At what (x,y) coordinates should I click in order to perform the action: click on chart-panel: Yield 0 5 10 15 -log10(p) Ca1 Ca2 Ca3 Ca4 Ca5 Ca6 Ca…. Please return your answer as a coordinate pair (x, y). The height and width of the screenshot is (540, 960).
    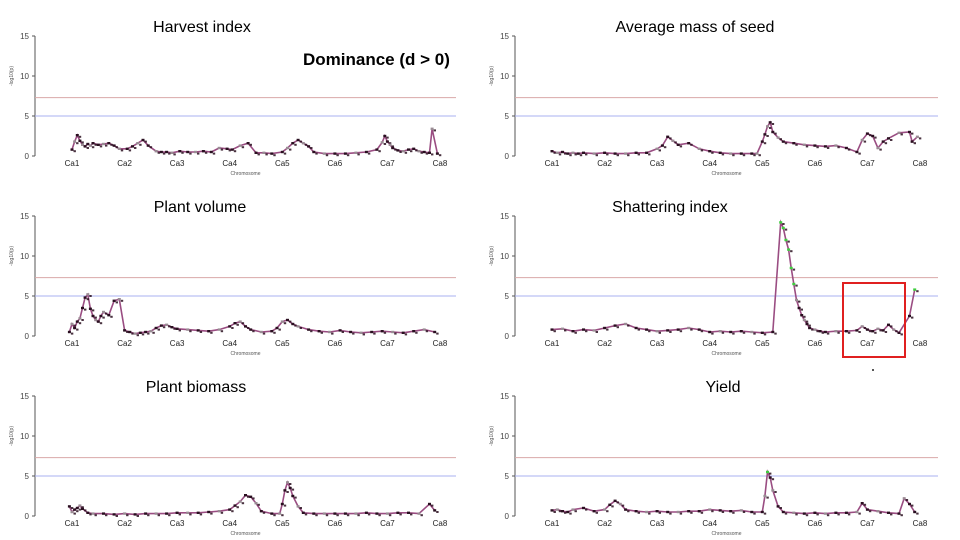
    Looking at the image, I should click on (713, 458).